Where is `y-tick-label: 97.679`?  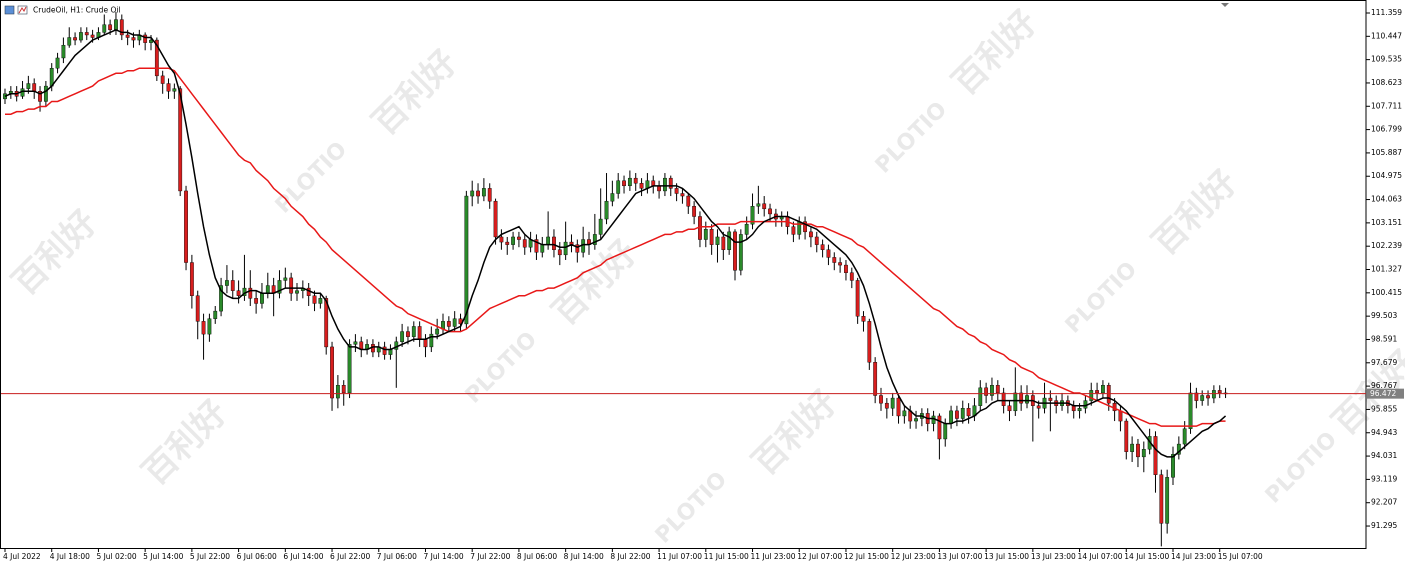
y-tick-label: 97.679 is located at coordinates (1384, 362).